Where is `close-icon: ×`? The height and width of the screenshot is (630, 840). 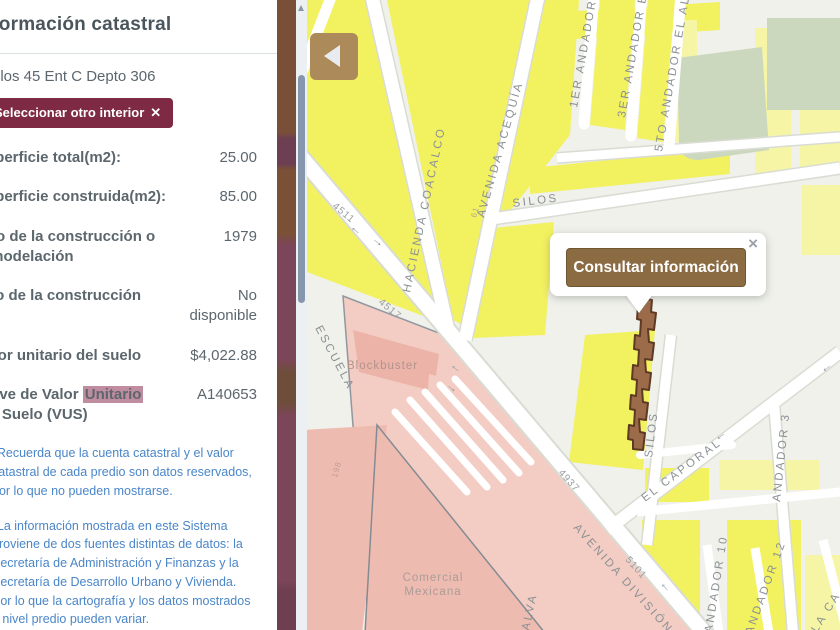
close-icon: × is located at coordinates (753, 243).